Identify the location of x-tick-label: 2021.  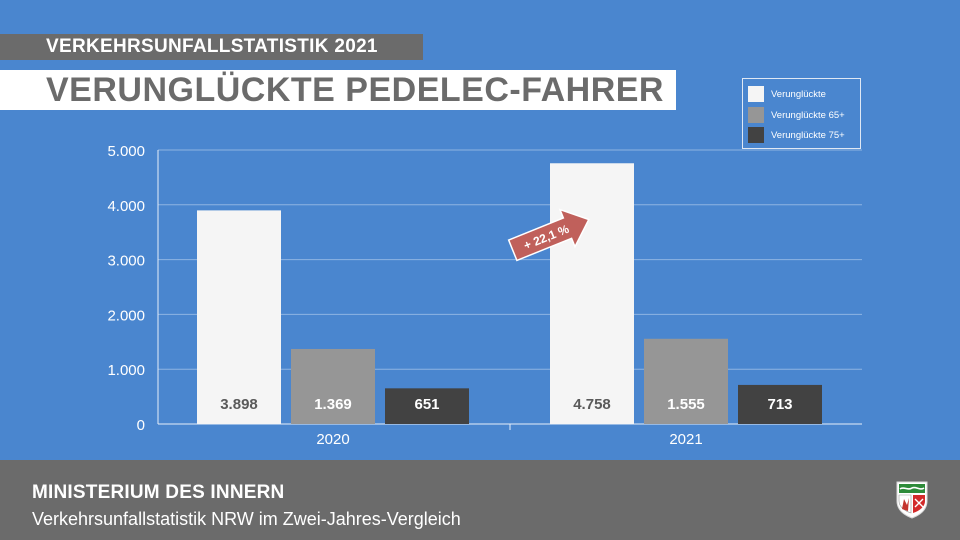
(685, 439).